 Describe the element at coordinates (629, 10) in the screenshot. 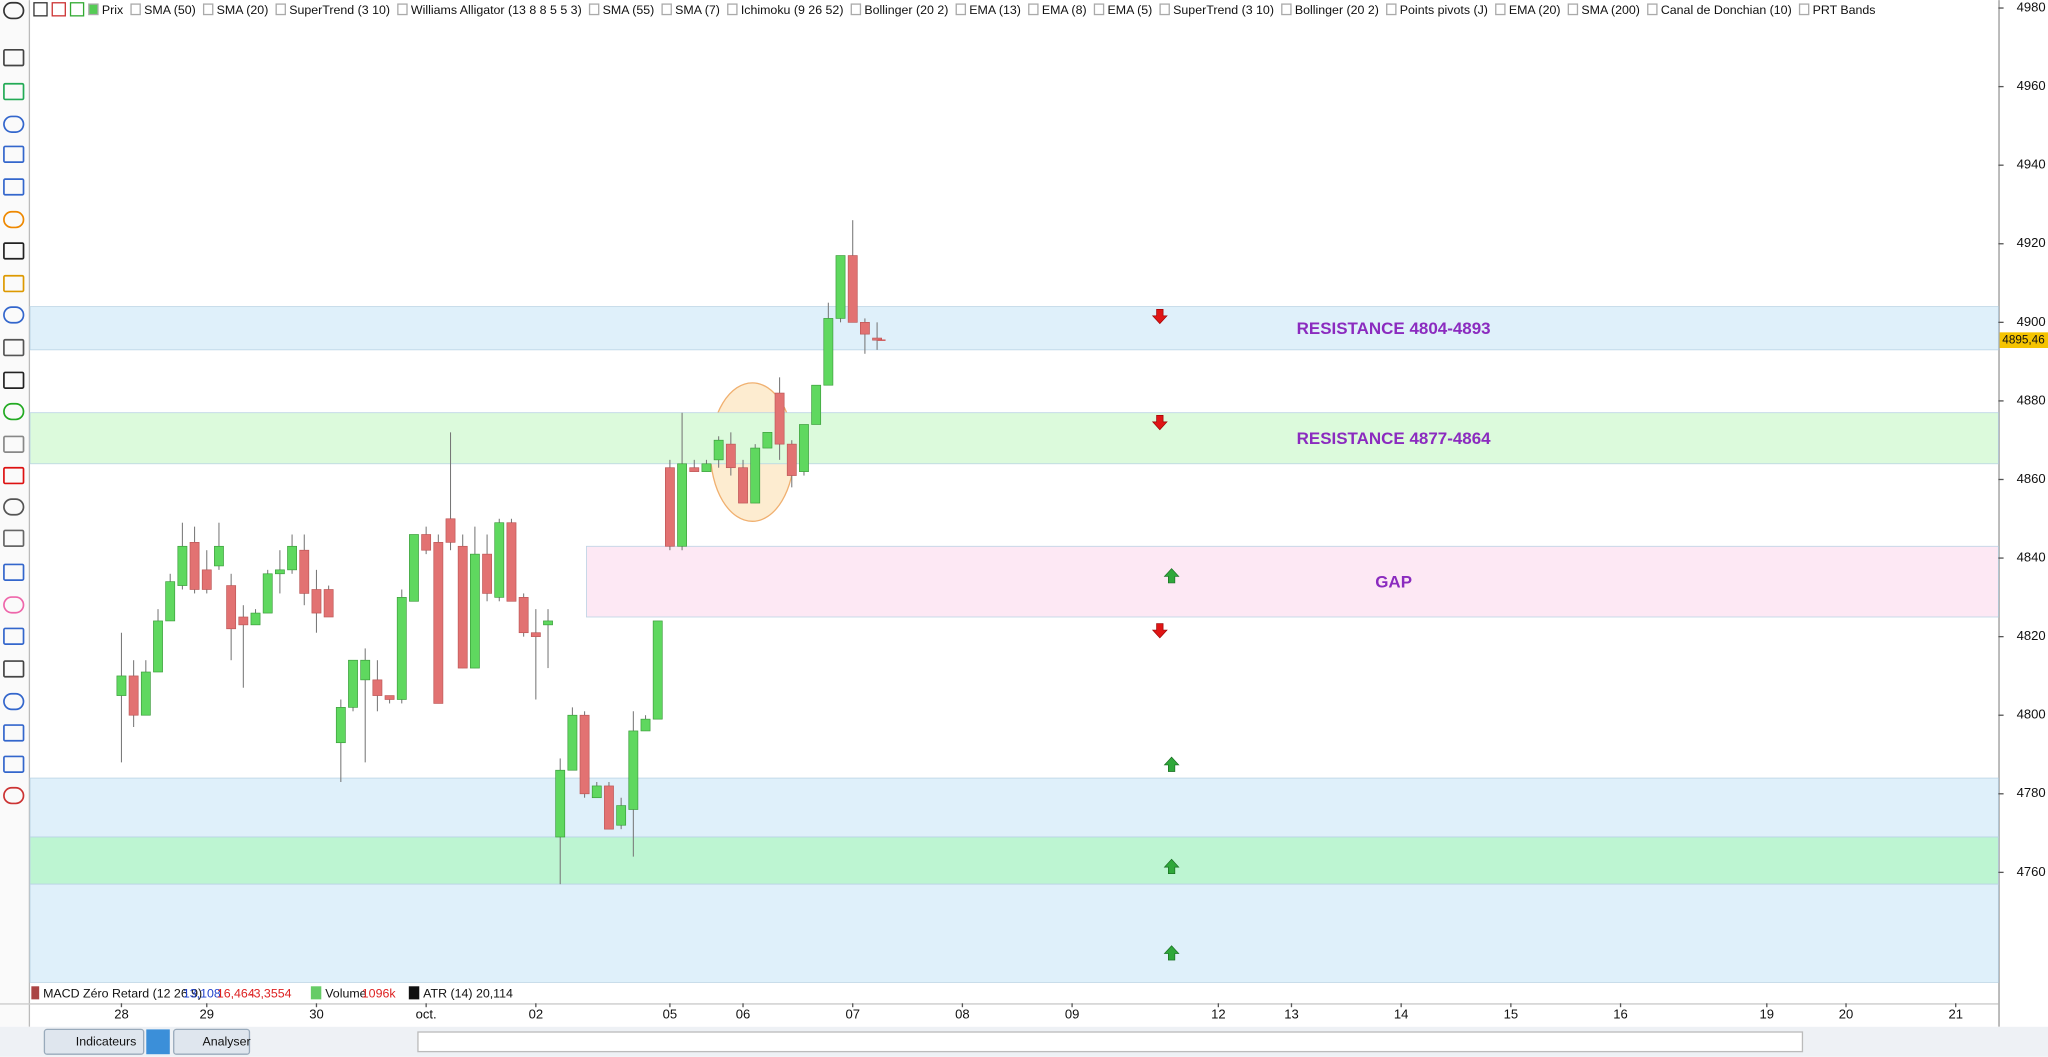

I see `indicator-label: SMA (55)` at that location.